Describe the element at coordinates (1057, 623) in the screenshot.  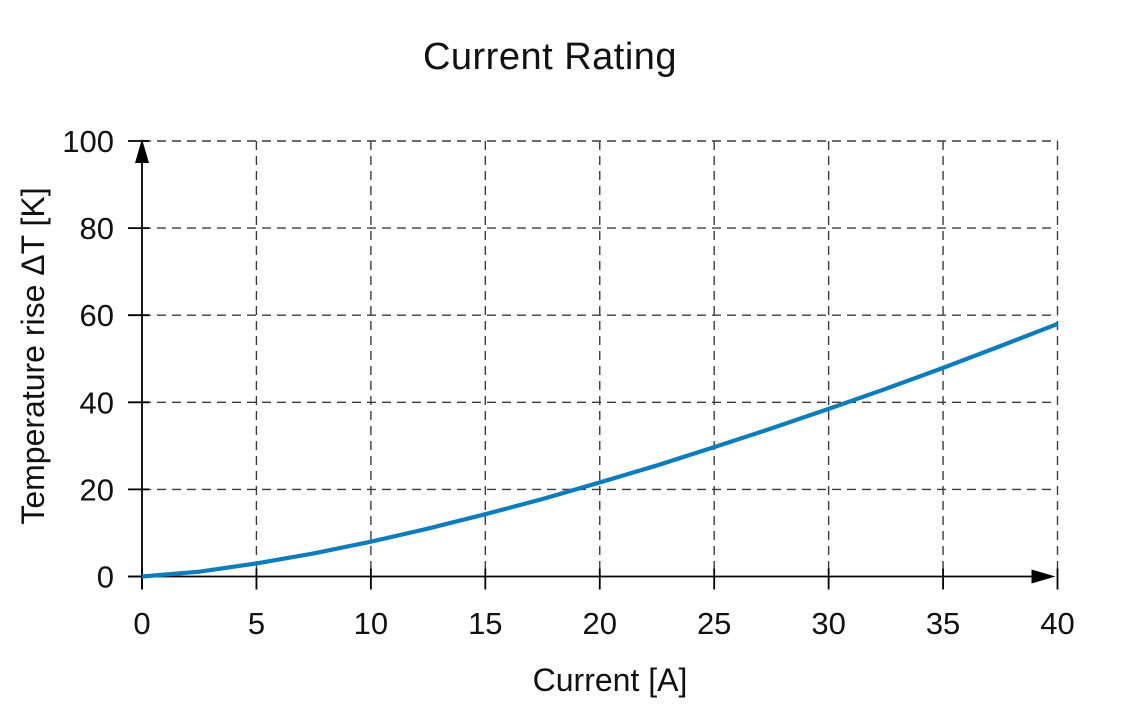
I see `x-tick-label: 40` at that location.